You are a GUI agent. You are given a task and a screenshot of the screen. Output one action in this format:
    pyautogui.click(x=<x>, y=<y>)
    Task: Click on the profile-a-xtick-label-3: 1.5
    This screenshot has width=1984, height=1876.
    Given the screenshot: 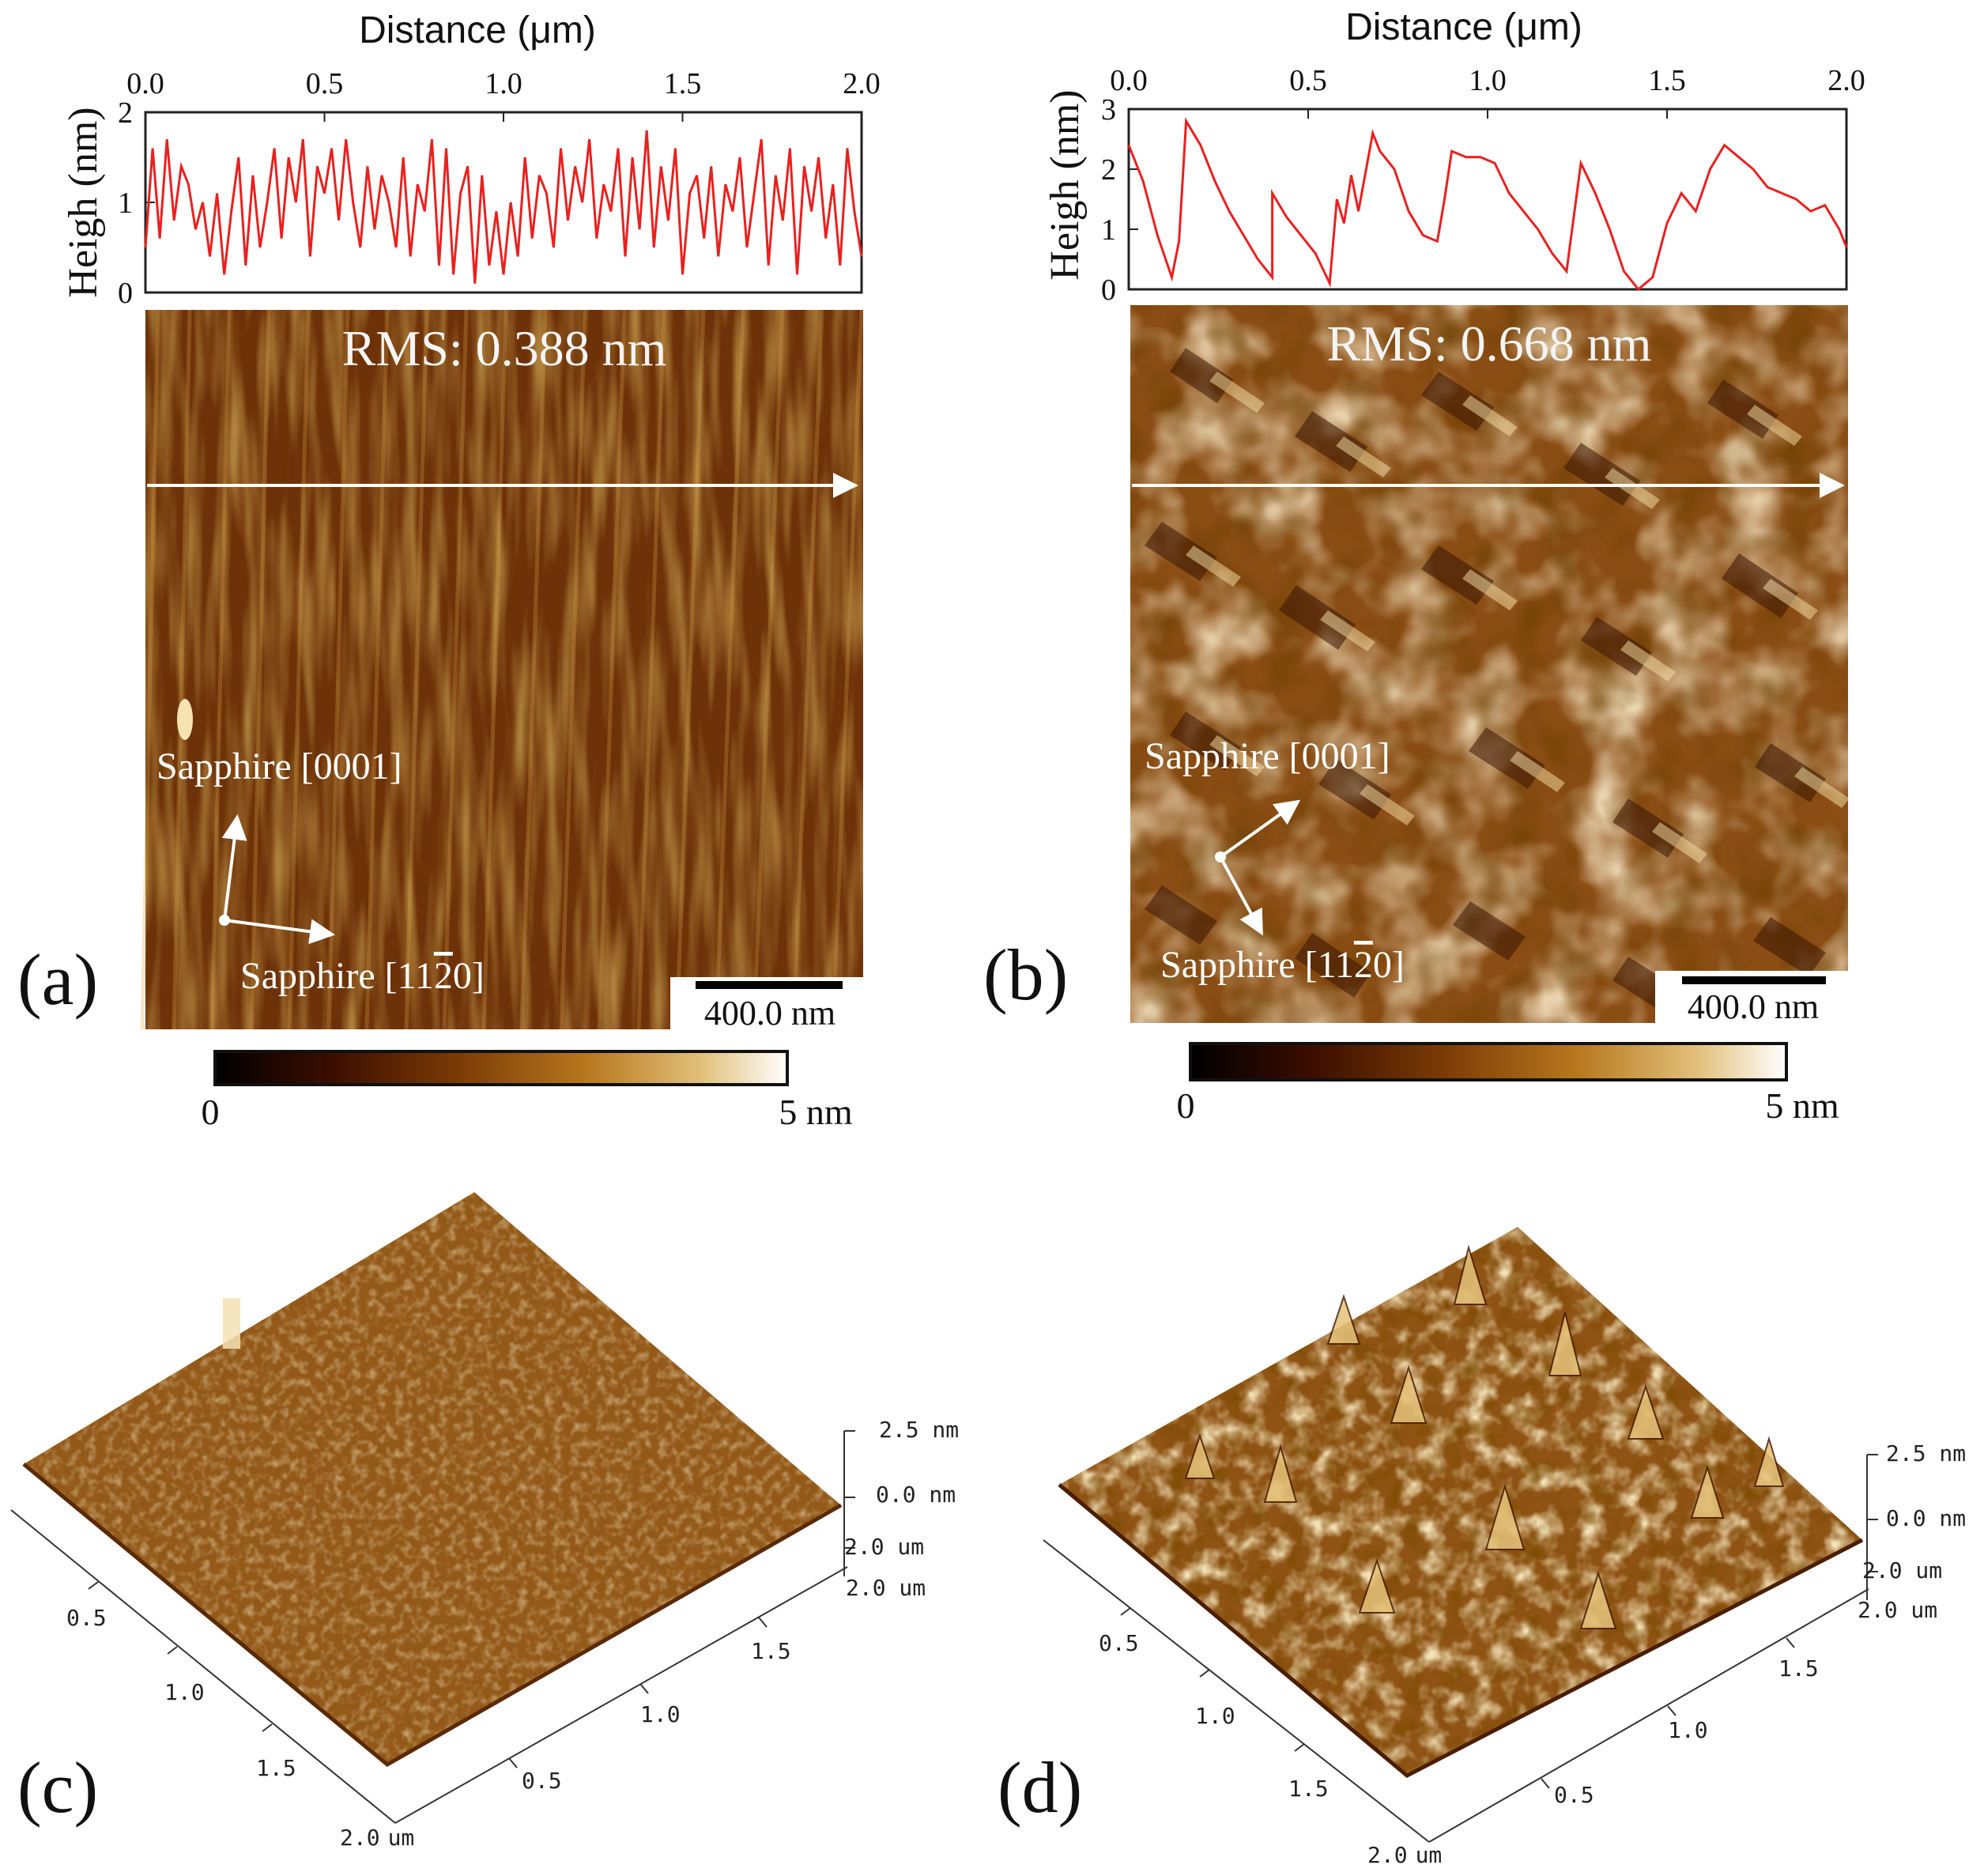 What is the action you would take?
    pyautogui.click(x=683, y=84)
    